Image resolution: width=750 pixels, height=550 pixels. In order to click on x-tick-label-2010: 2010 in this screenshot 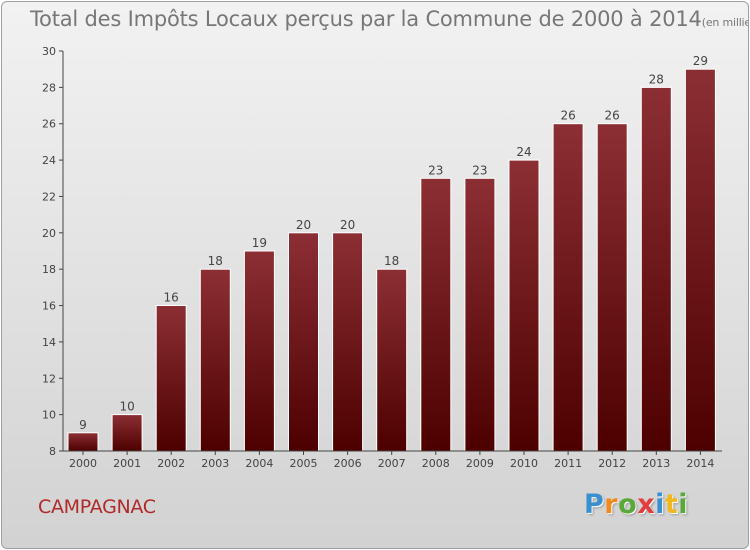, I will do `click(524, 463)`.